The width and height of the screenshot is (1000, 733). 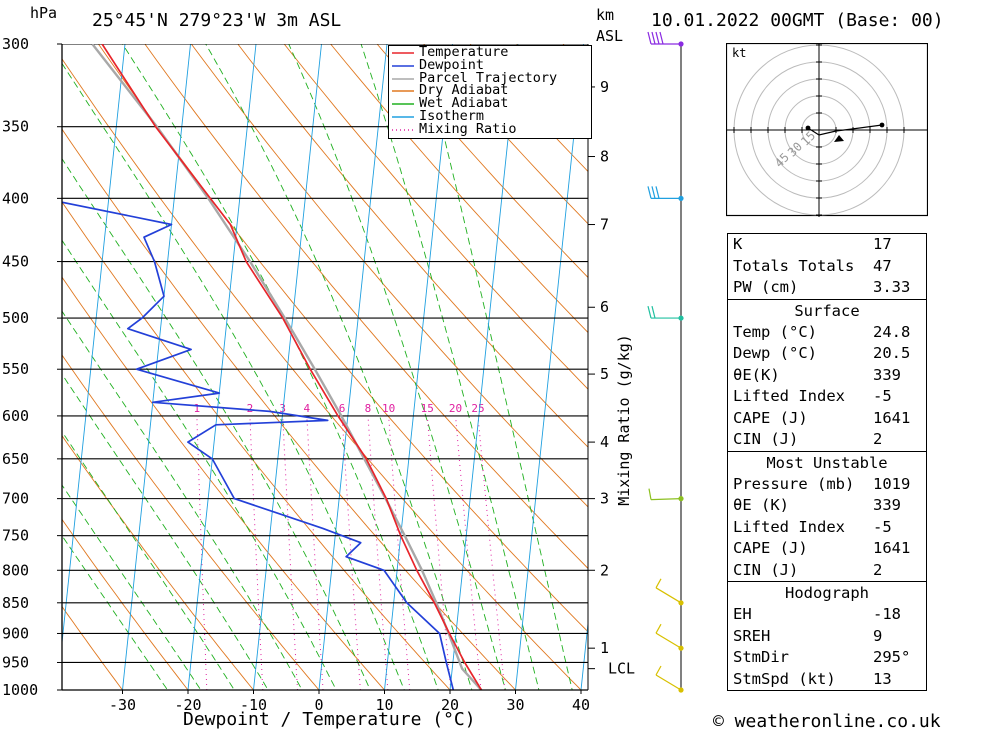 I want to click on index-value: 17, so click(x=882, y=244).